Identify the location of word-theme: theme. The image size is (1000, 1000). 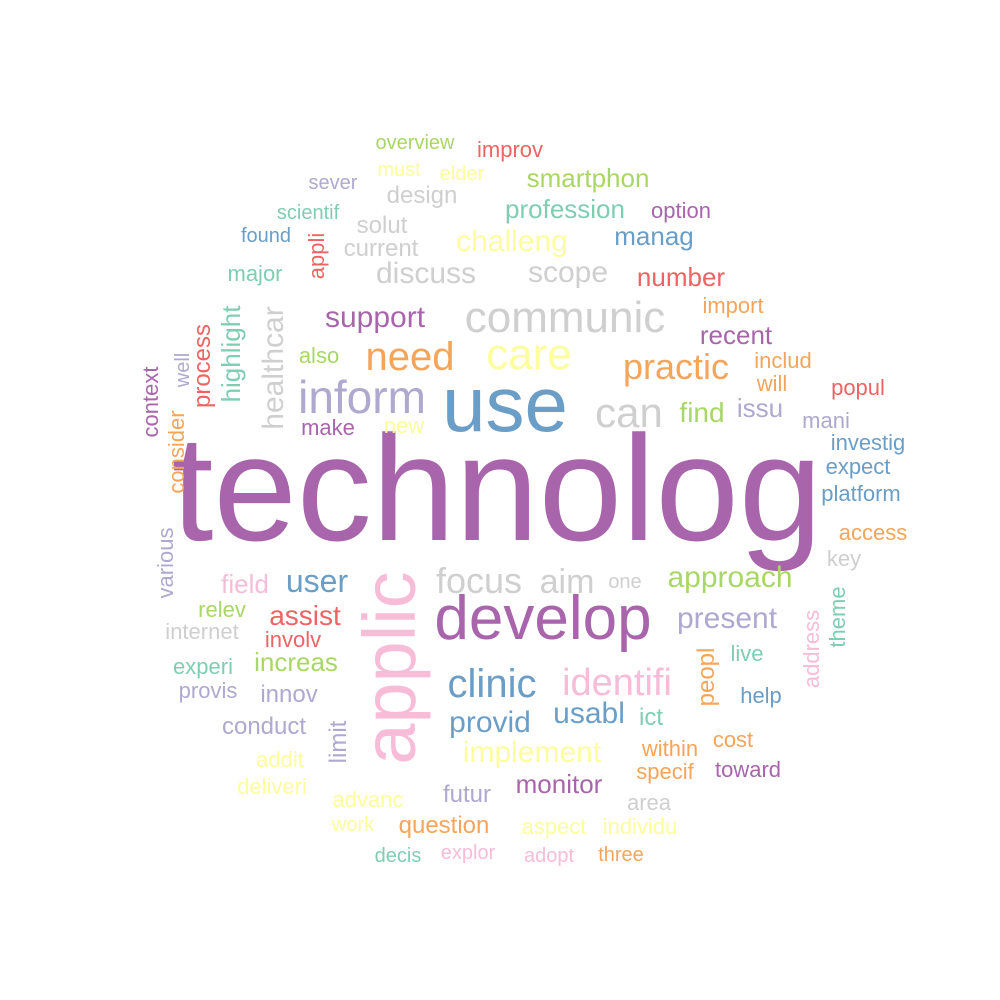
(837, 617).